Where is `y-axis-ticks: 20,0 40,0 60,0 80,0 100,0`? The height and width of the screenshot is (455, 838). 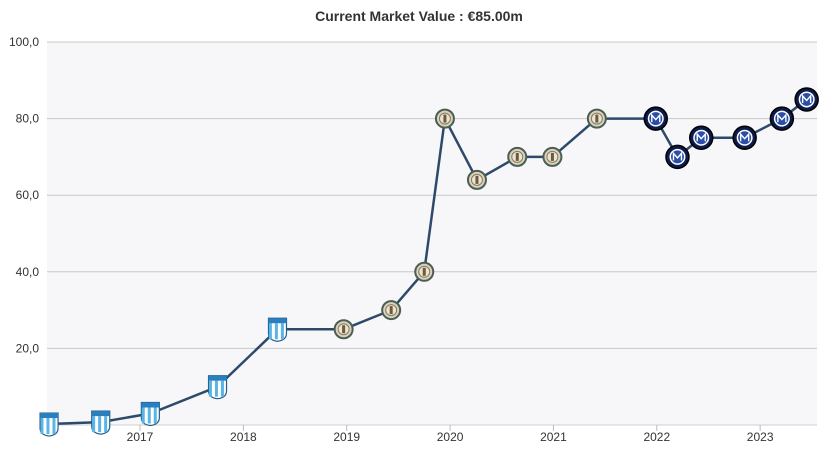 y-axis-ticks: 20,0 40,0 60,0 80,0 100,0 is located at coordinates (24, 195).